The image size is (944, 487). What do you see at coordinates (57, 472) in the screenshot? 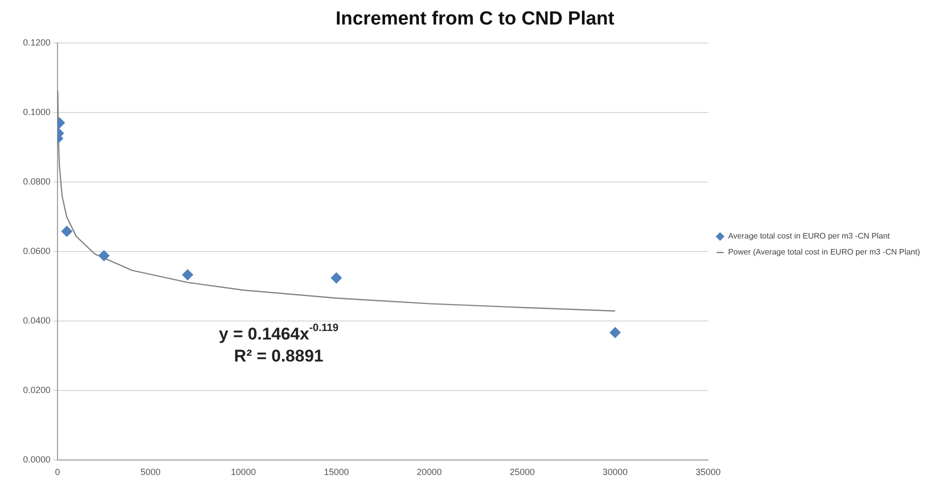
I see `x-tick-label: 0` at bounding box center [57, 472].